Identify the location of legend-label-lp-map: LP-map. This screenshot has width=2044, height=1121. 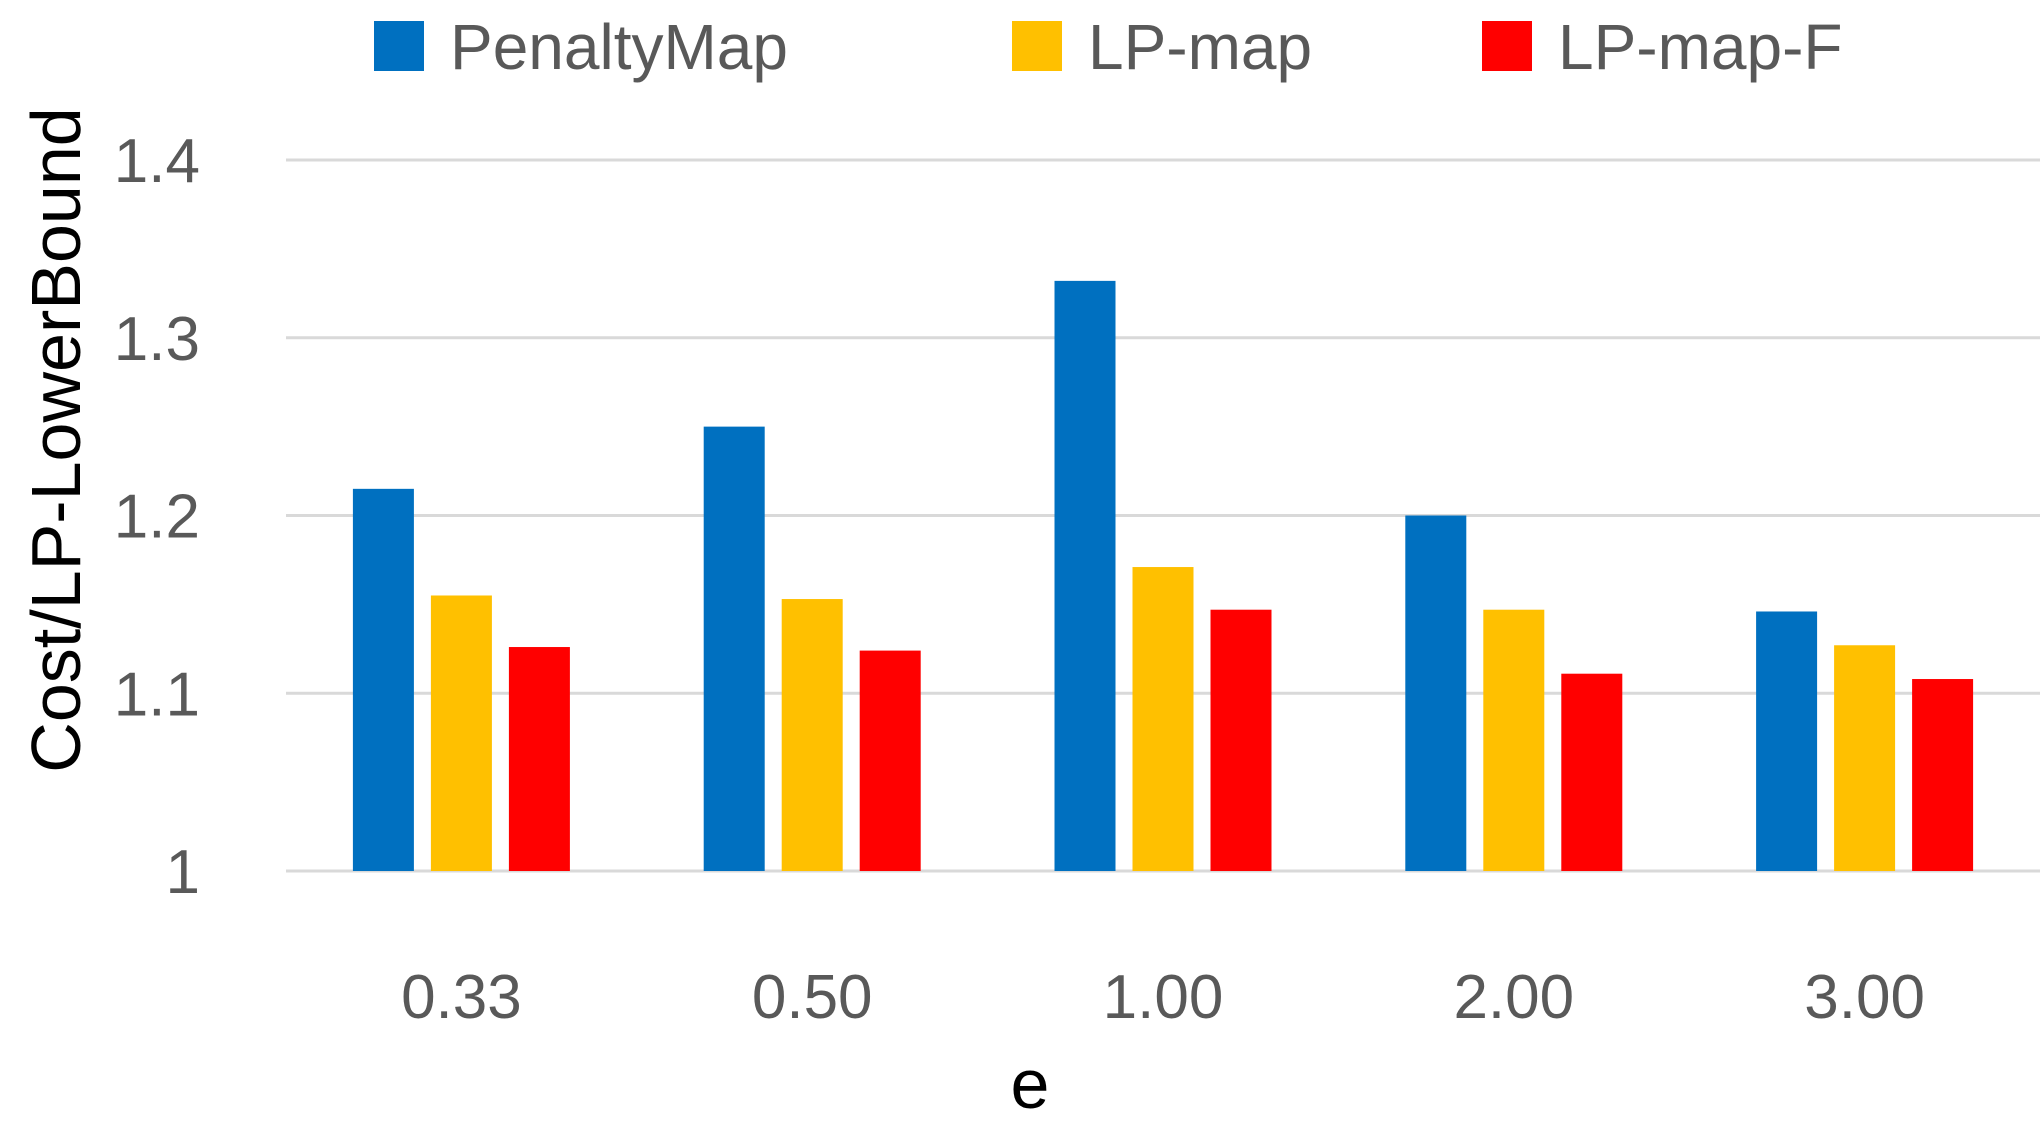
(1200, 47).